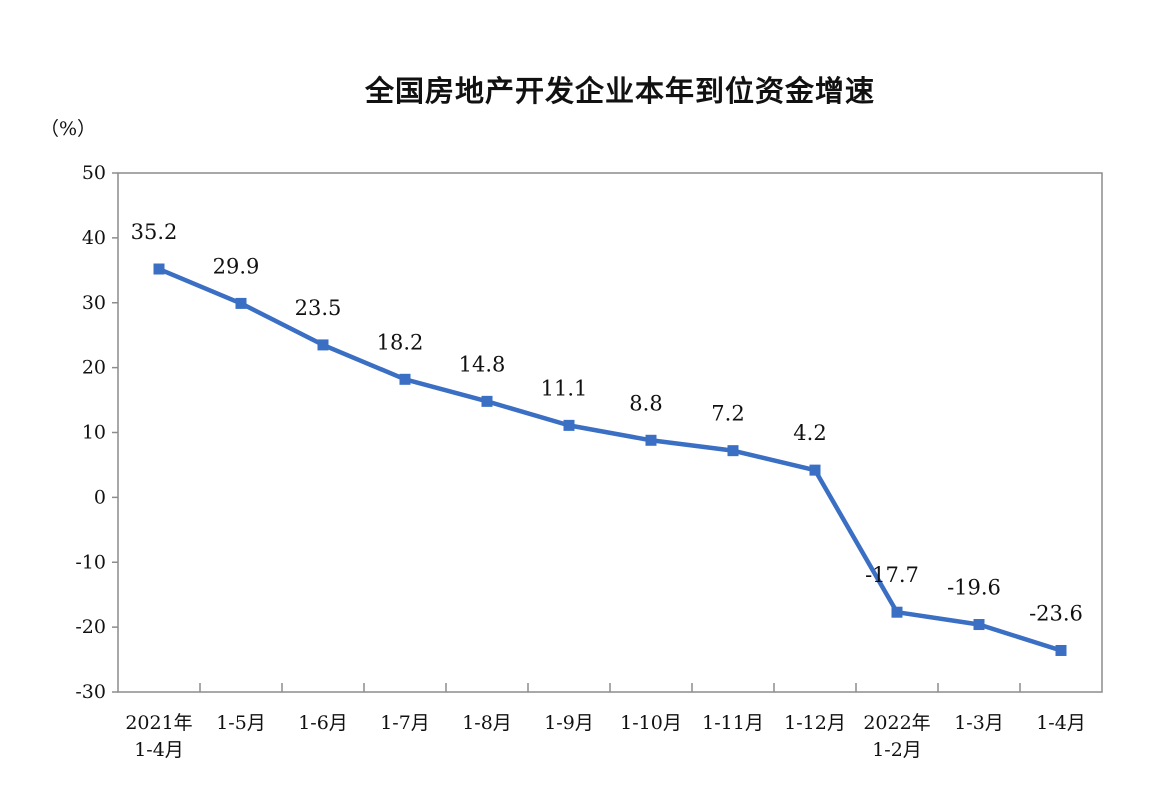 The width and height of the screenshot is (1150, 804). I want to click on x-tick-label: 1-12月, so click(815, 723).